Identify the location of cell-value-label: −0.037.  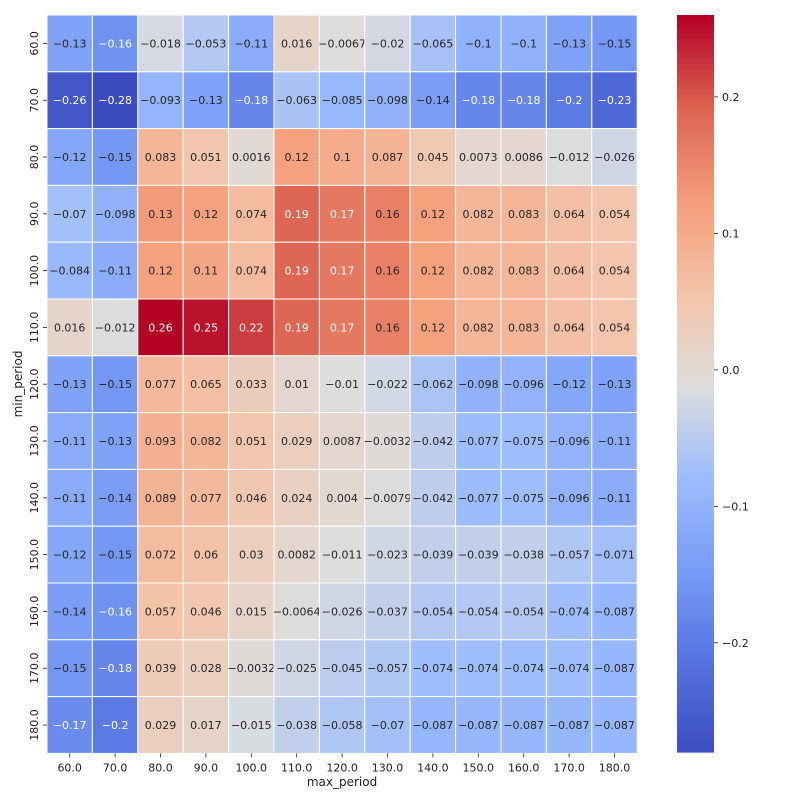
(387, 611).